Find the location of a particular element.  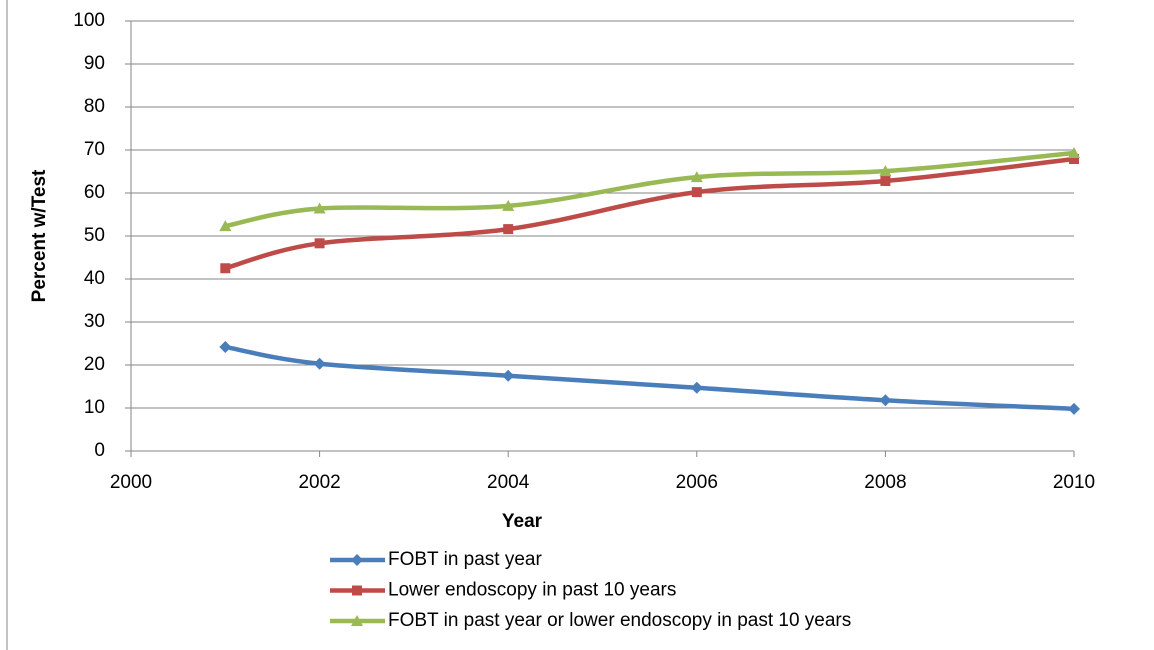

y-tick-label: 80 is located at coordinates (94, 106).